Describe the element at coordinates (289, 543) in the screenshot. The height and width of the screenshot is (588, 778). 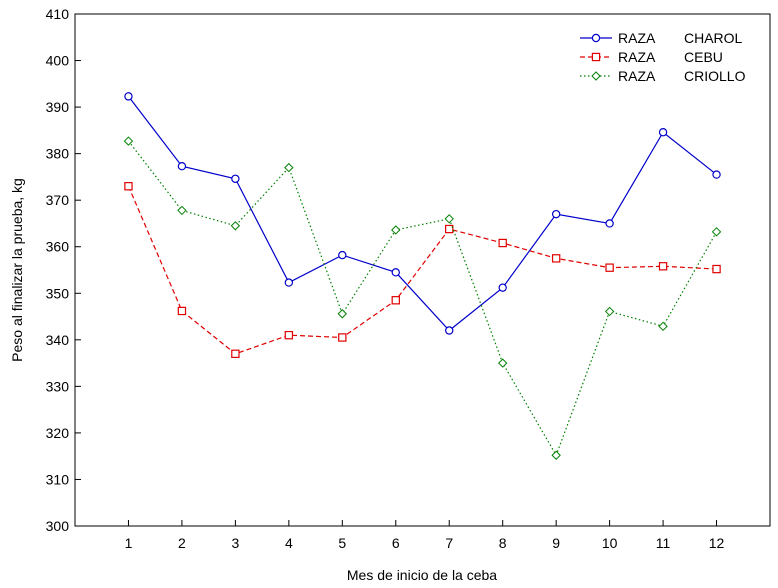
I see `x-tick-label: 4` at that location.